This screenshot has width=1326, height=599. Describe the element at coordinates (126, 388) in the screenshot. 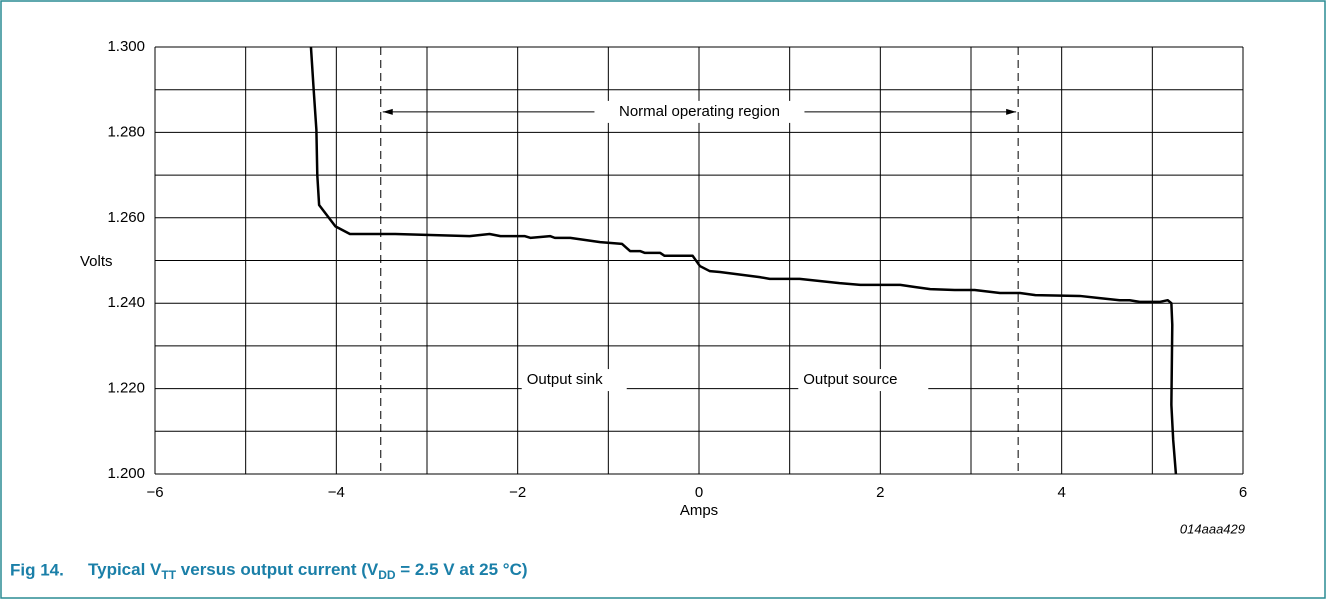

I see `y-tick-label: 1.220` at that location.